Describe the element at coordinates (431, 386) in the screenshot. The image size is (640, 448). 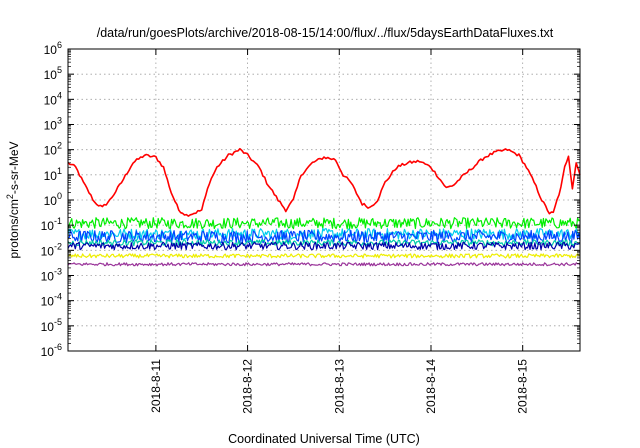
I see `x-tick-label: 2018-8-14` at that location.